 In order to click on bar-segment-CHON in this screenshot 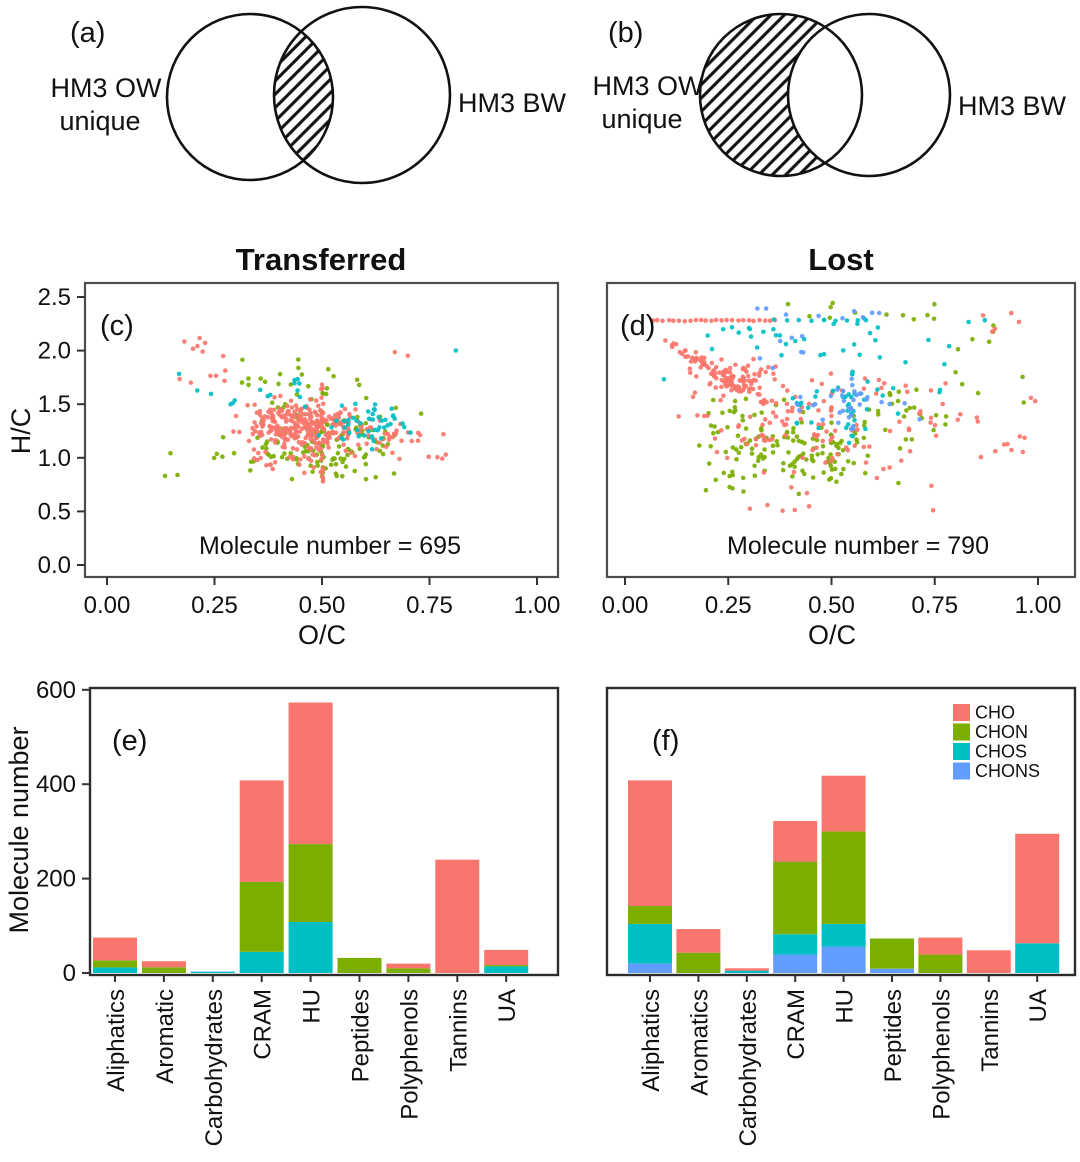, I will do `click(506, 966)`.